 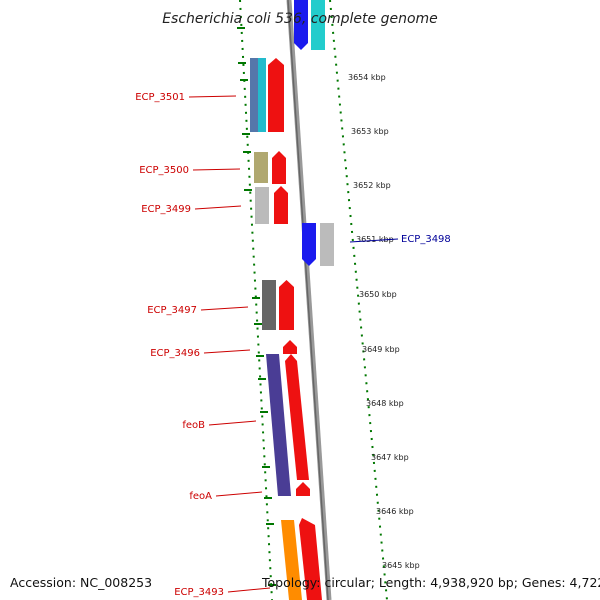 I want to click on gene-features, so click(x=292, y=300).